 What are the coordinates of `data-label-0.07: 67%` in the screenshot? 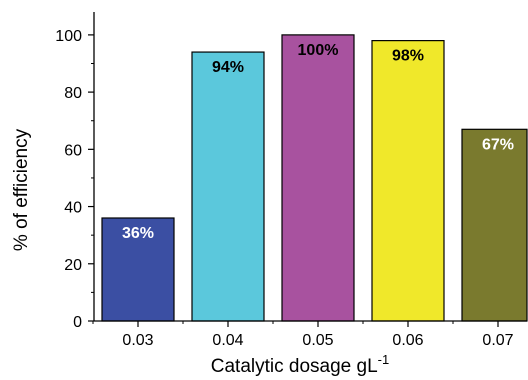 It's located at (498, 144).